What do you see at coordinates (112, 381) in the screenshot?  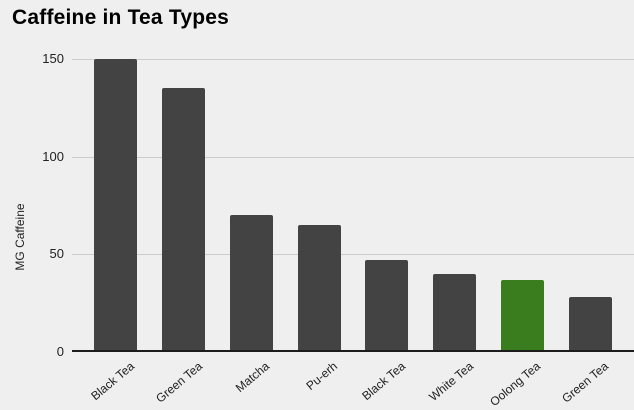 I see `x-axis-label-0: Black Tea` at bounding box center [112, 381].